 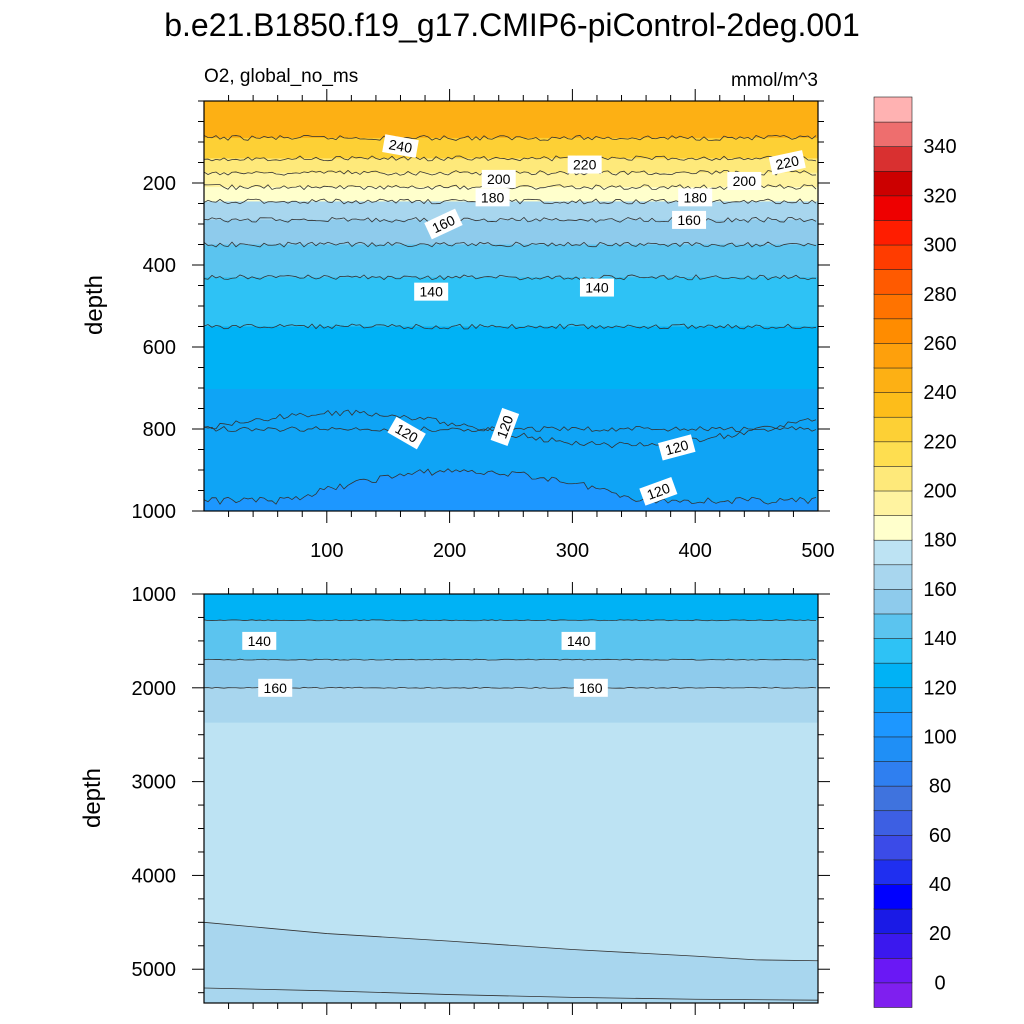 I want to click on contour-label-text: 220, so click(x=787, y=162).